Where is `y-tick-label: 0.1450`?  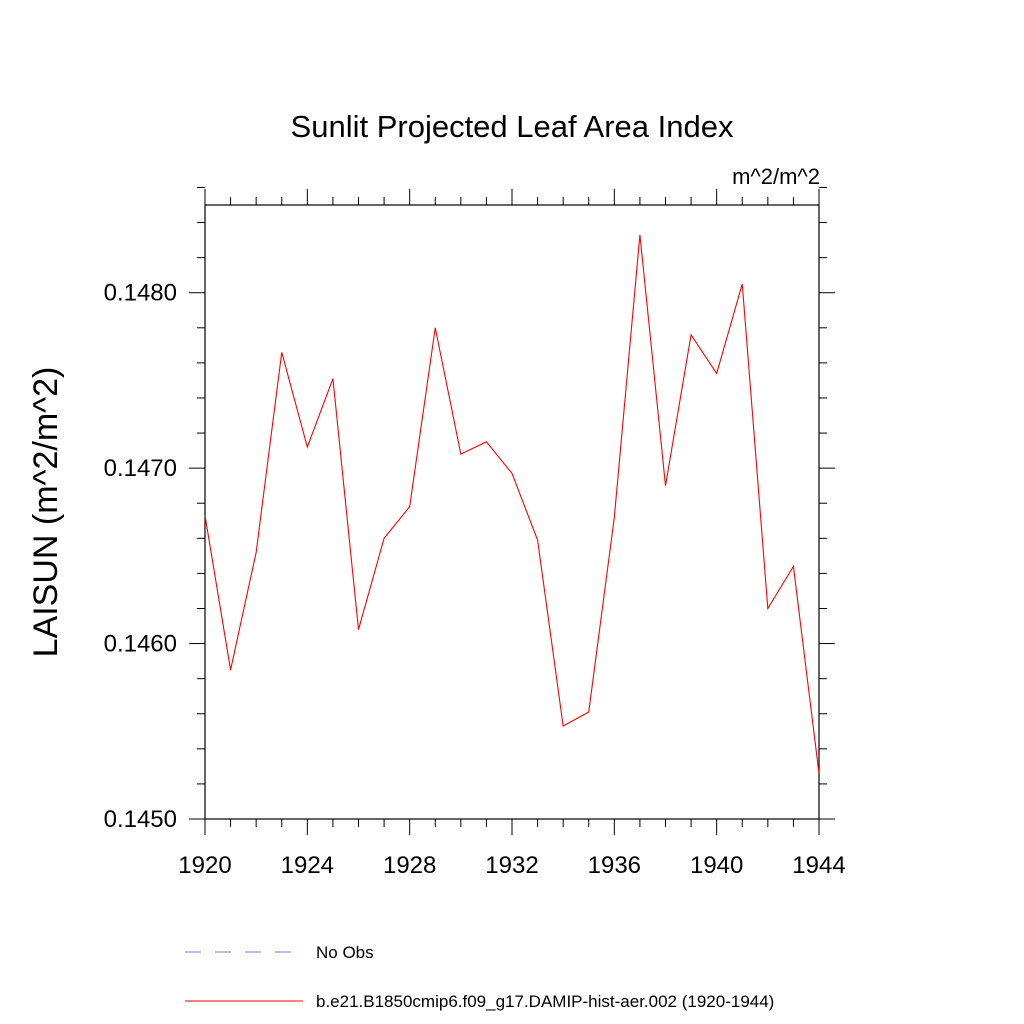
y-tick-label: 0.1450 is located at coordinates (140, 819).